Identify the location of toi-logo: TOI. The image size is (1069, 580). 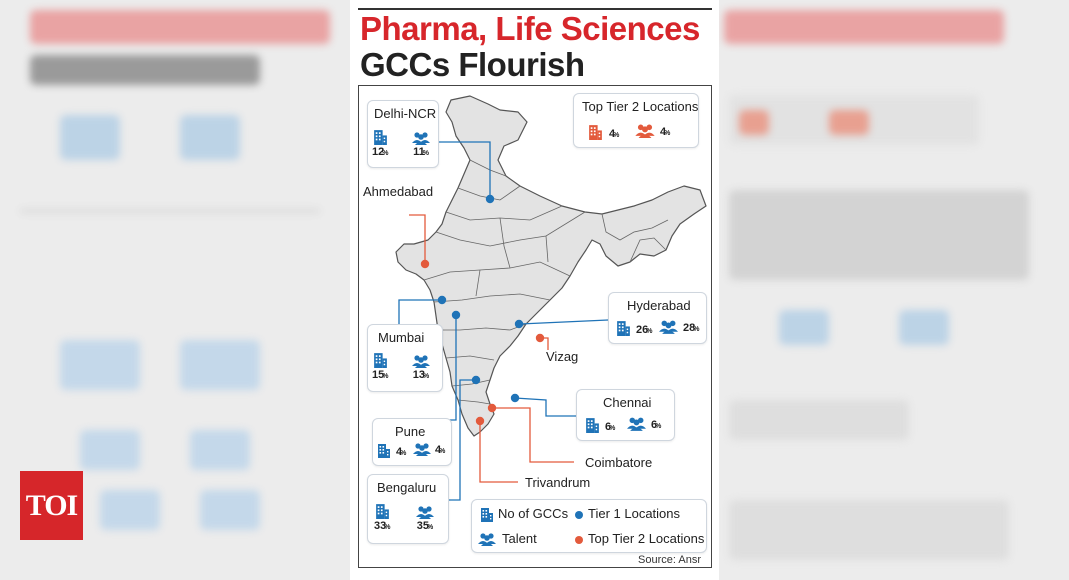
(51, 505).